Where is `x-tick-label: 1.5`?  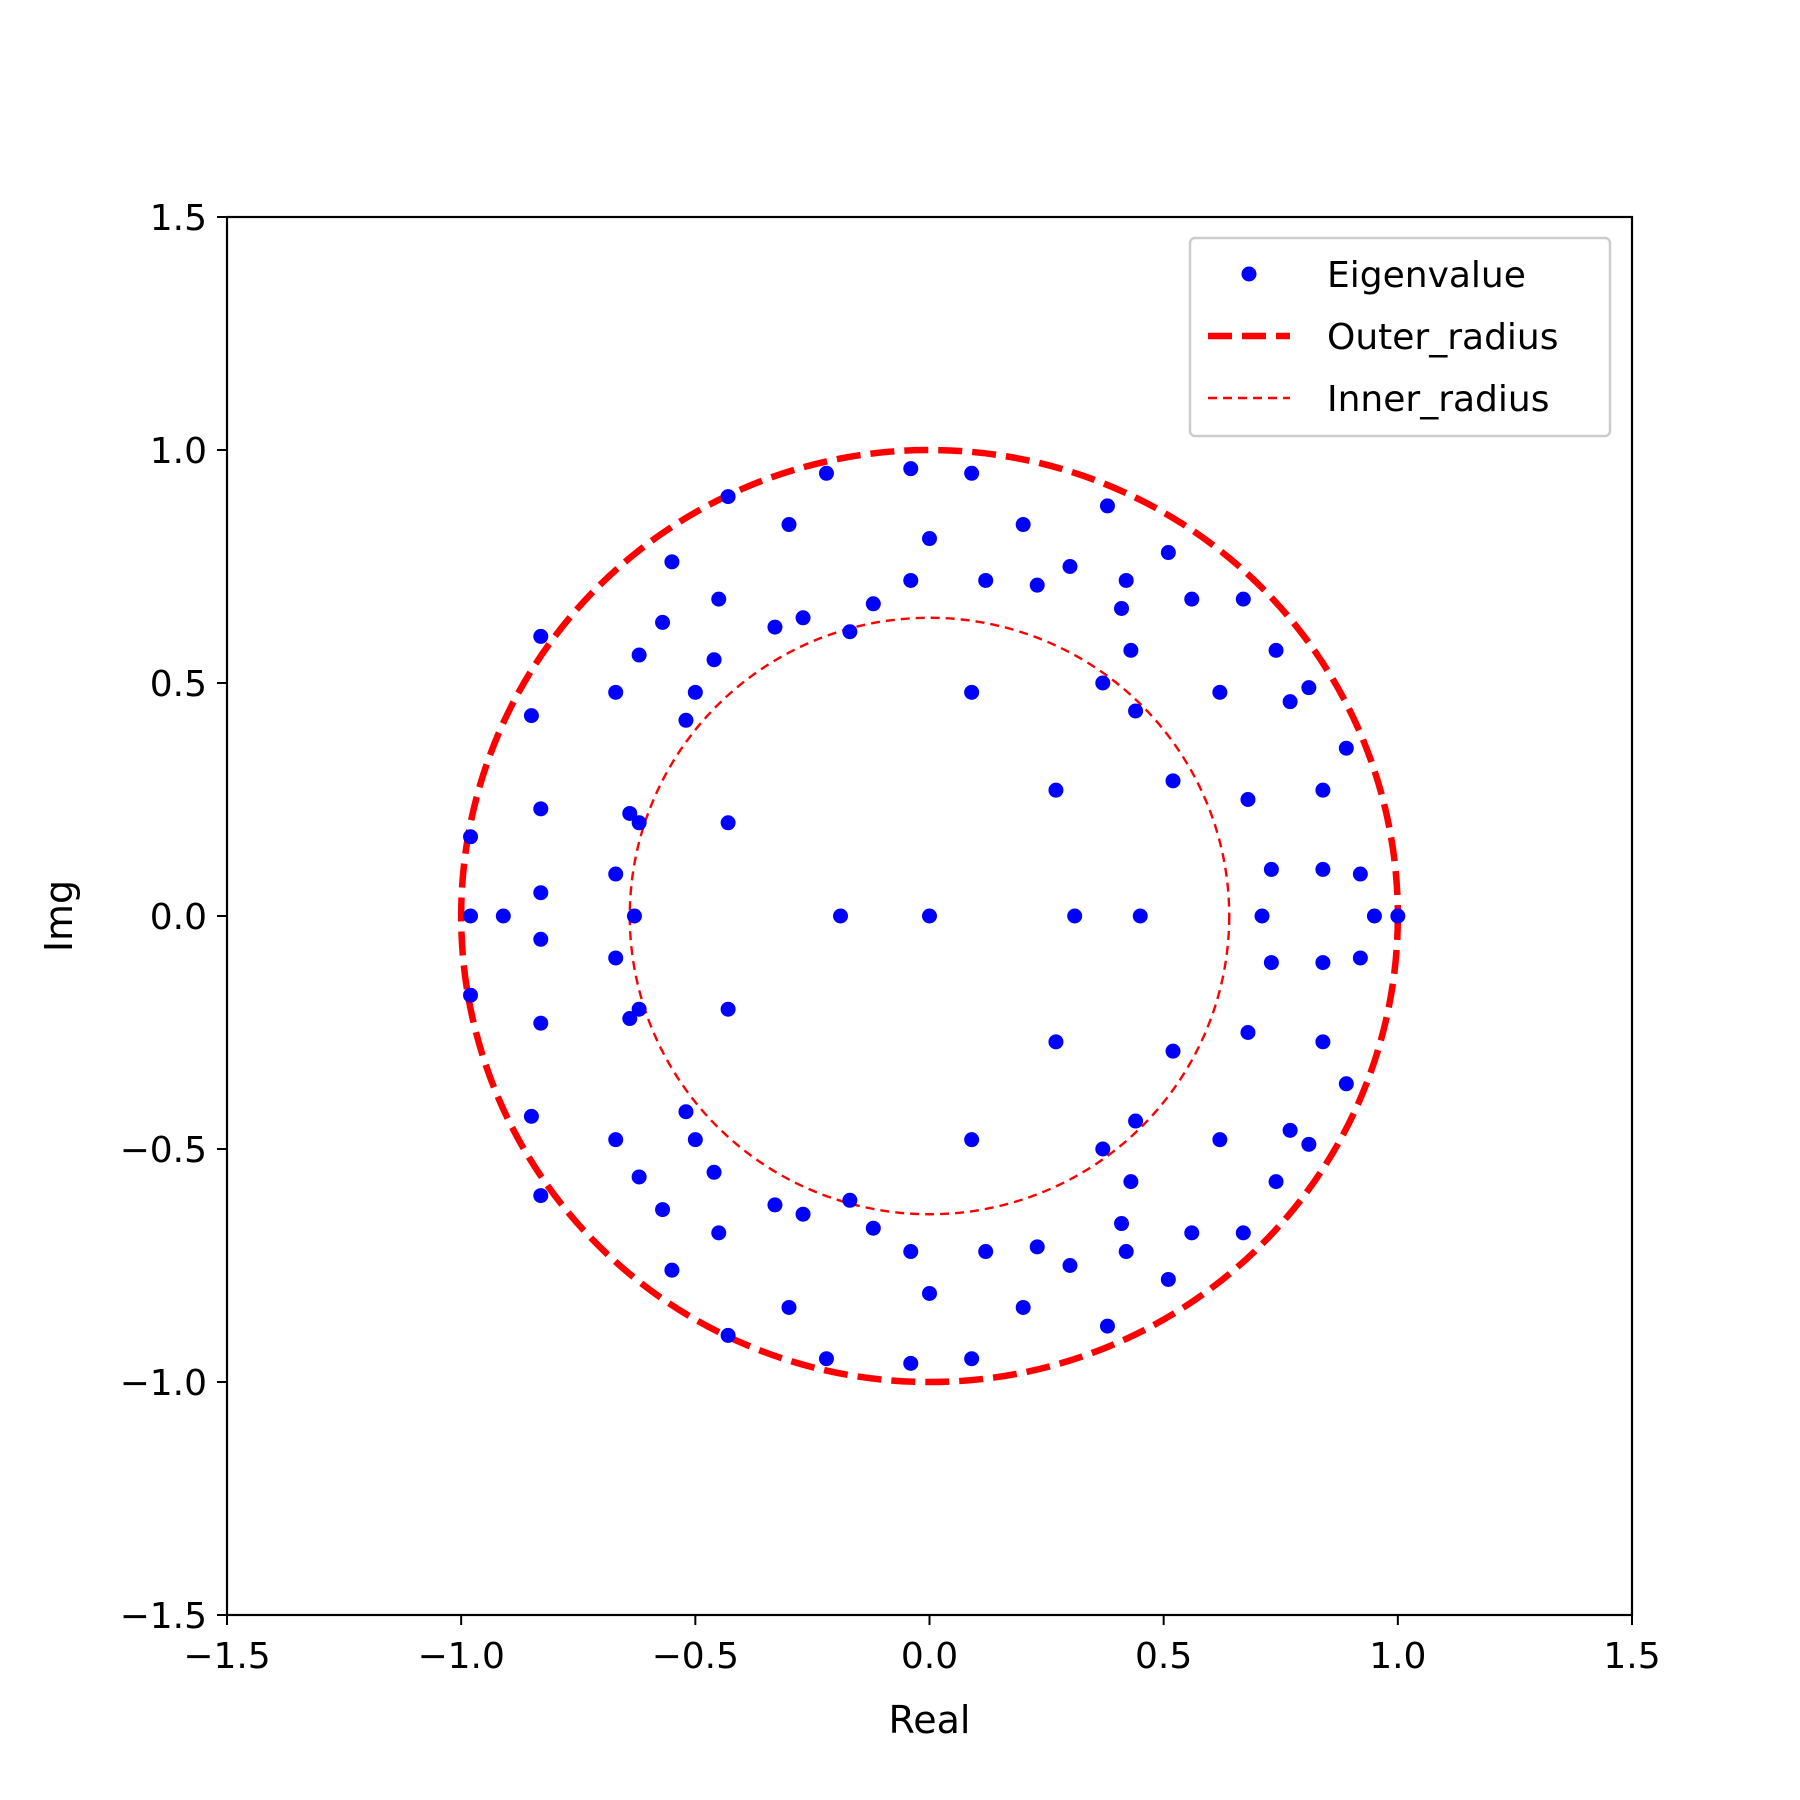
x-tick-label: 1.5 is located at coordinates (1631, 1656).